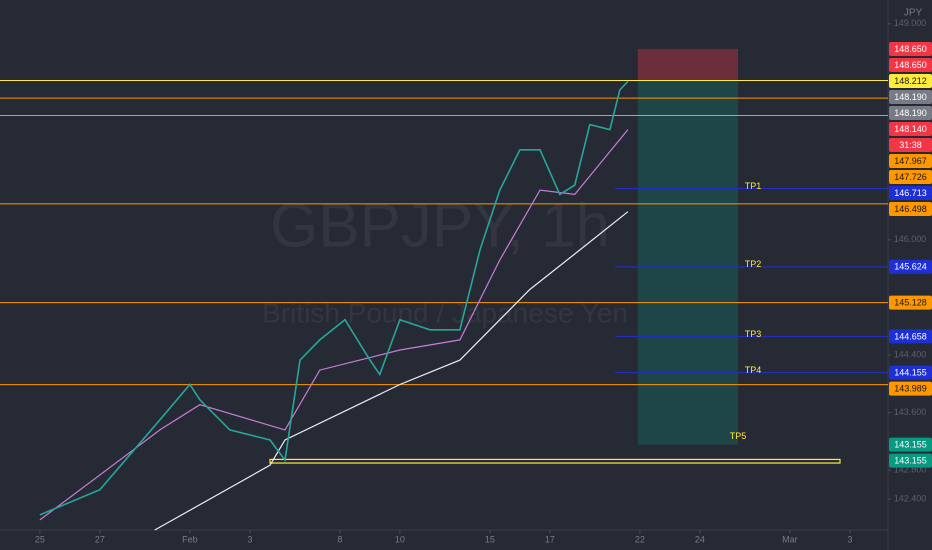  What do you see at coordinates (40, 539) in the screenshot?
I see `x-tick-label: 25` at bounding box center [40, 539].